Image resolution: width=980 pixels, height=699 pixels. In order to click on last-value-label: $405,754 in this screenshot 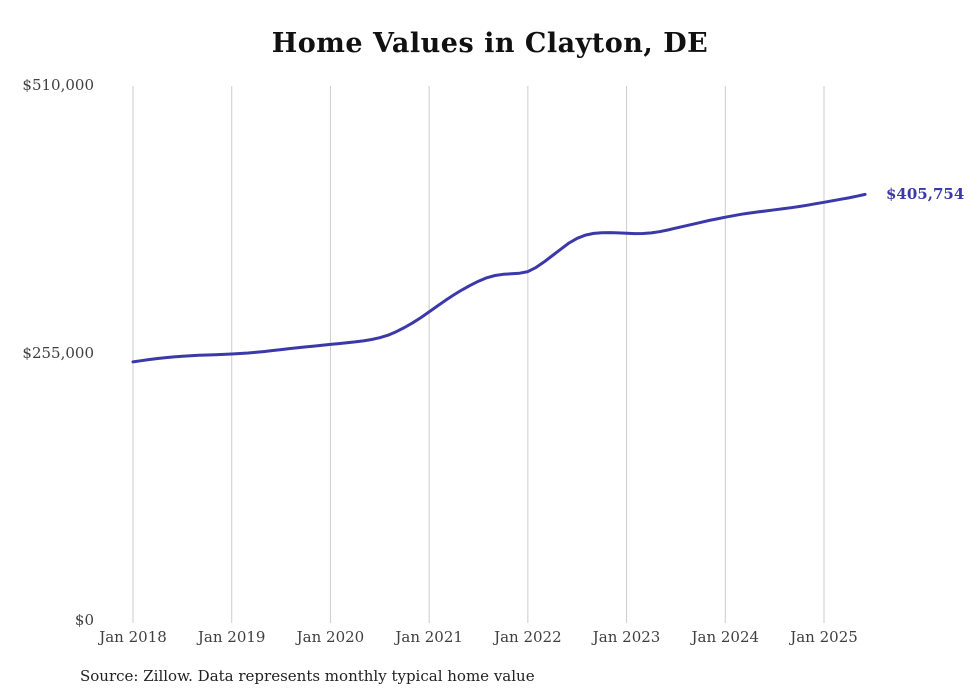, I will do `click(925, 194)`.